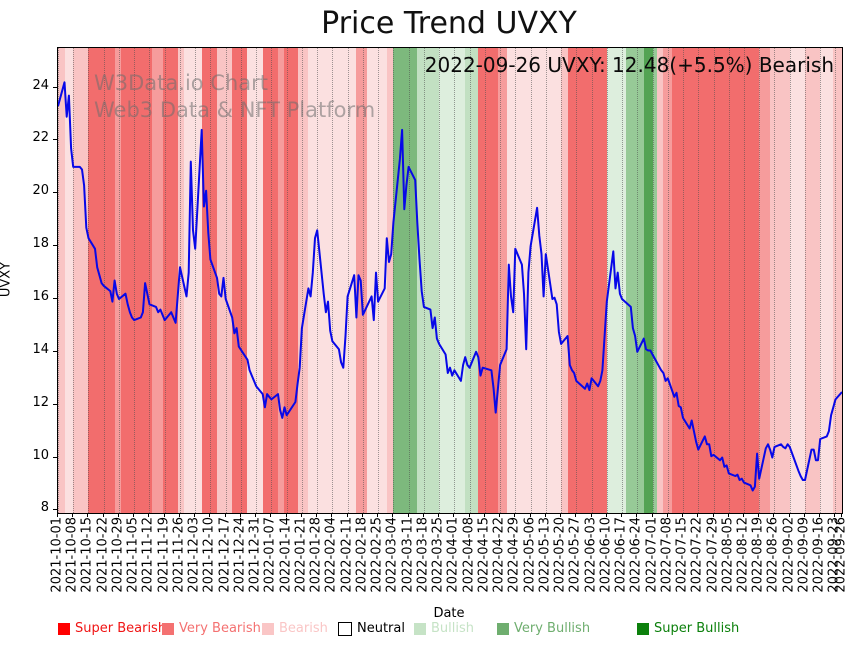 The image size is (851, 646). What do you see at coordinates (819, 555) in the screenshot?
I see `x-tick-label: 2022-09-16` at bounding box center [819, 555].